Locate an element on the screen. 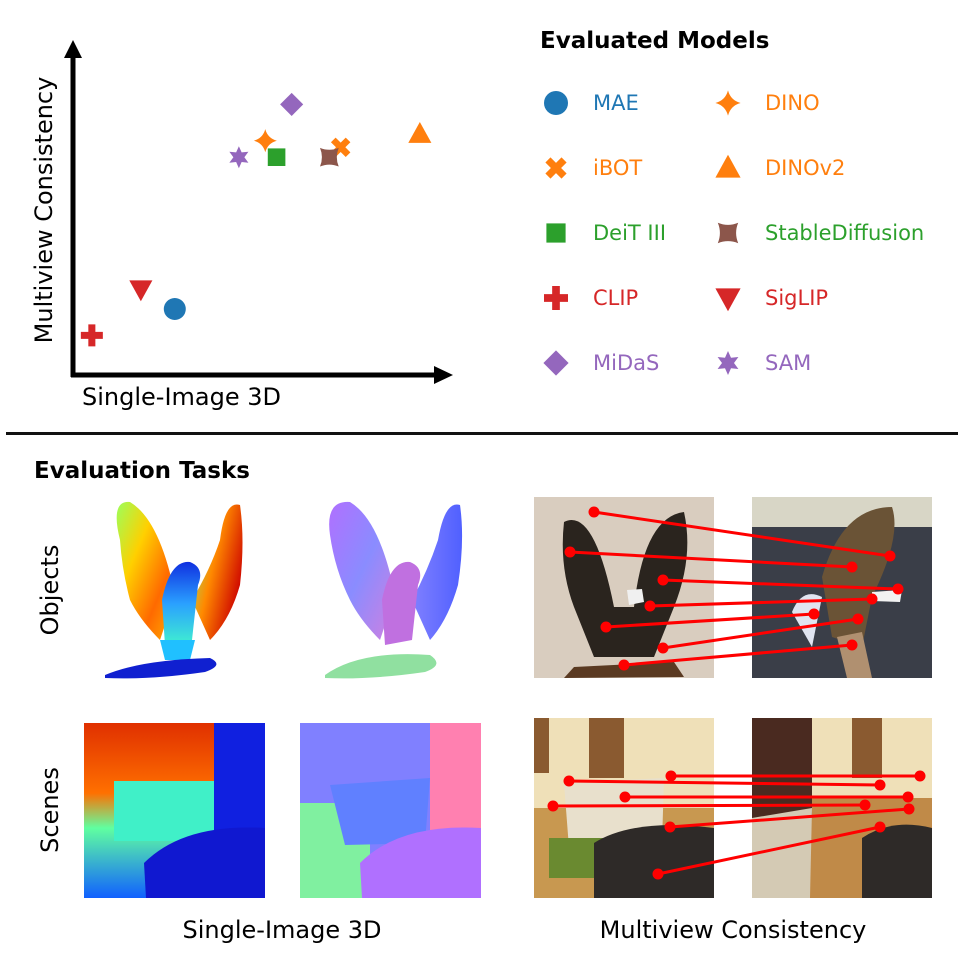 This screenshot has width=966, height=968. legend-item-deit-iii: DeiT III is located at coordinates (603, 233).